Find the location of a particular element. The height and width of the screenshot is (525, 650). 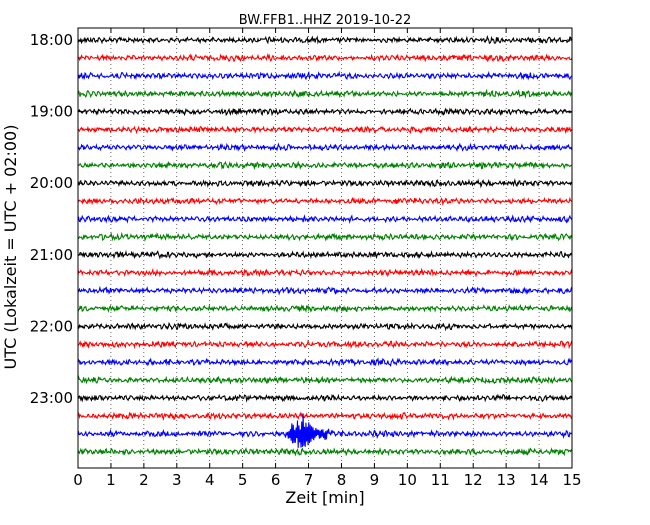

x-axis-label: Zeit [min] is located at coordinates (324, 497).